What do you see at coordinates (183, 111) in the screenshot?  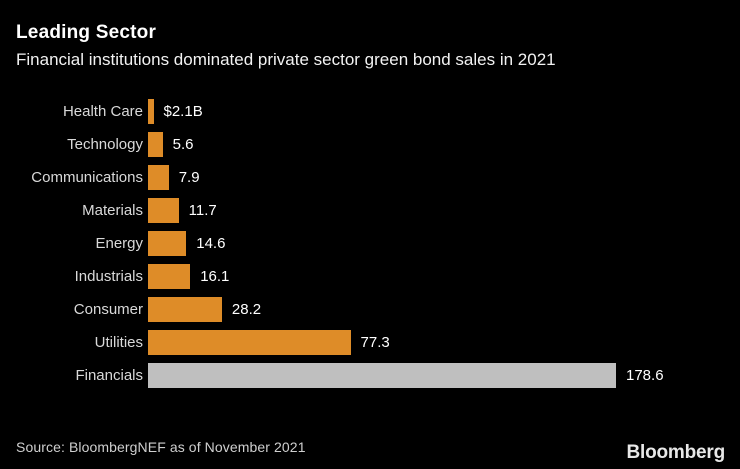 I see `value-label: $2.1B` at bounding box center [183, 111].